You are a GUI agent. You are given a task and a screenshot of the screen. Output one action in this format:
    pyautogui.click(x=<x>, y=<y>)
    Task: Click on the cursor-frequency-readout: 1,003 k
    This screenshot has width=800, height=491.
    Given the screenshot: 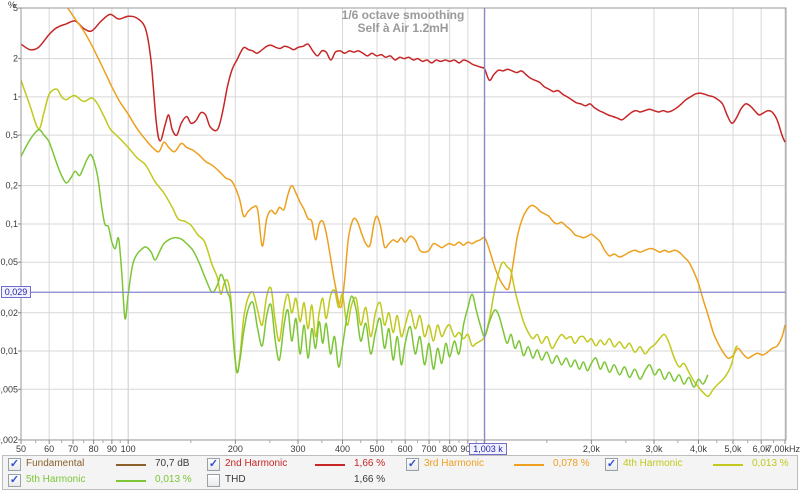 What is the action you would take?
    pyautogui.click(x=488, y=449)
    